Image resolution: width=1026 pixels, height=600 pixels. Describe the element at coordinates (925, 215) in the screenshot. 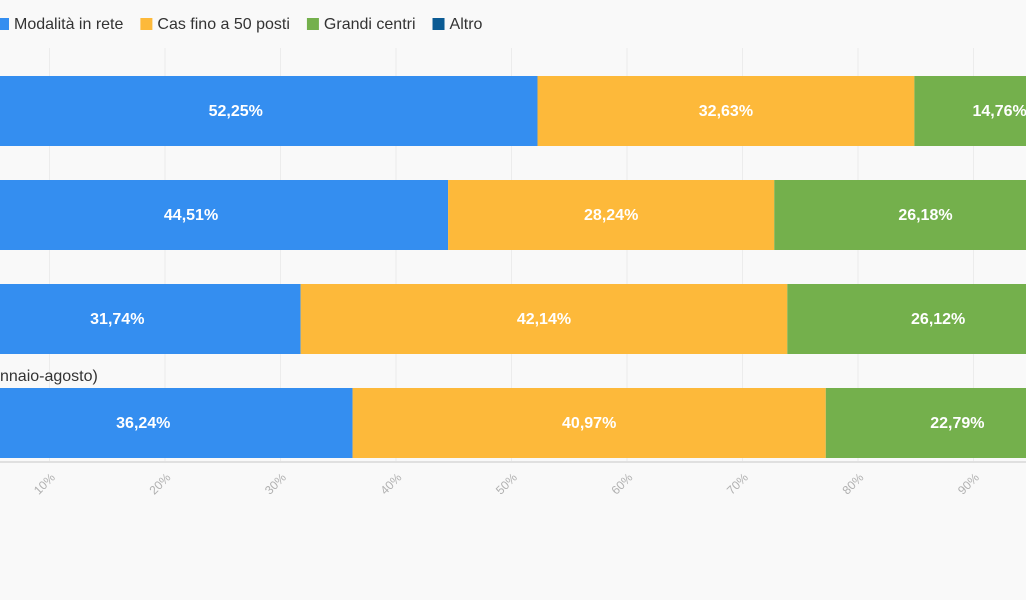

I see `data-label: 26,18%` at that location.